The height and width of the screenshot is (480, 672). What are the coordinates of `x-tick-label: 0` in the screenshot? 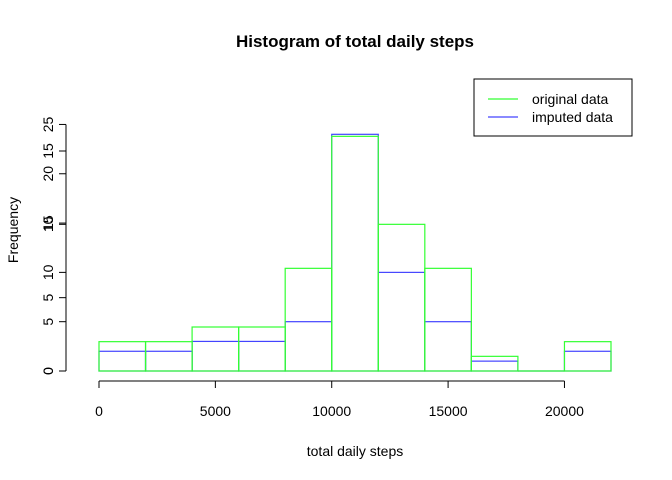 It's located at (99, 411).